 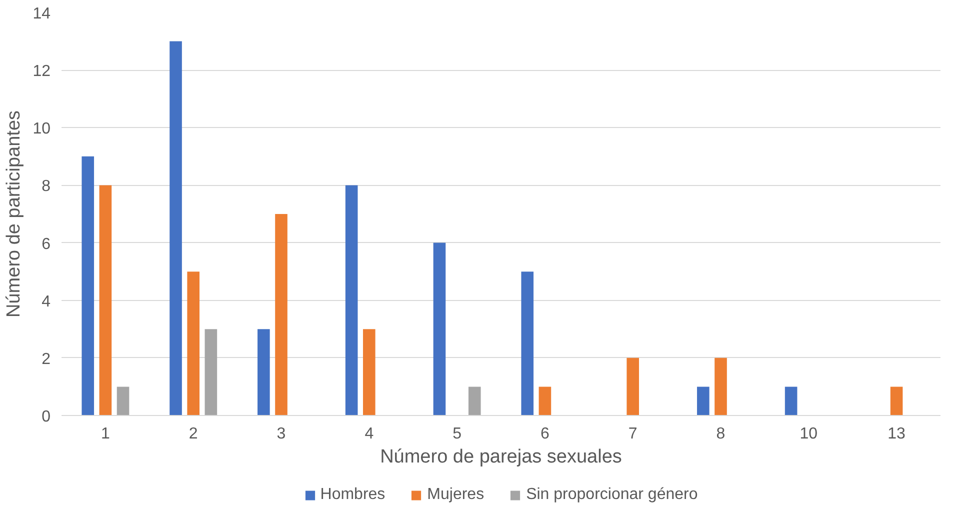 I want to click on y-tick-label: 4, so click(x=46, y=301).